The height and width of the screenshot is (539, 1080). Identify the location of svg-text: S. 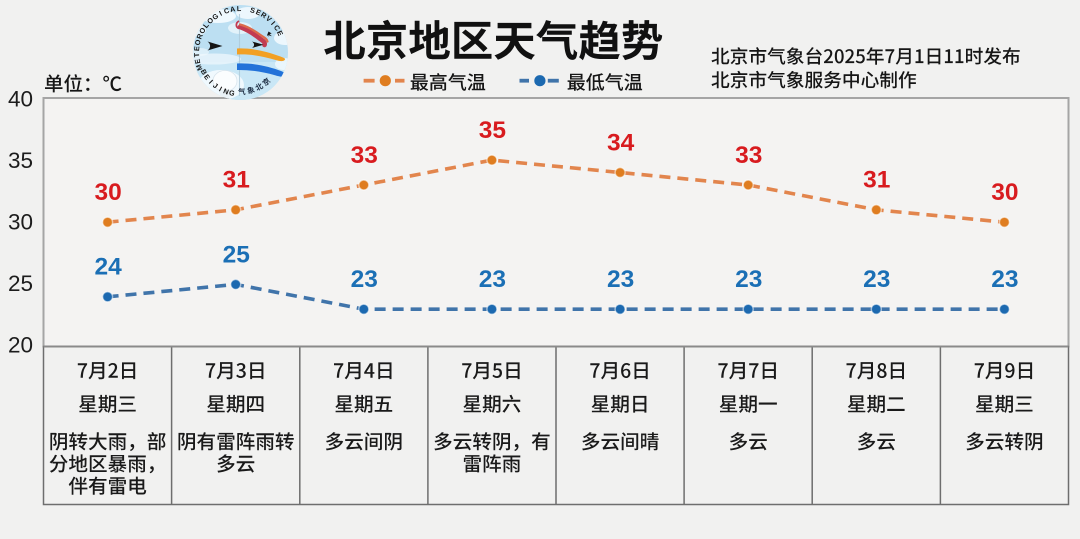
(252, 10).